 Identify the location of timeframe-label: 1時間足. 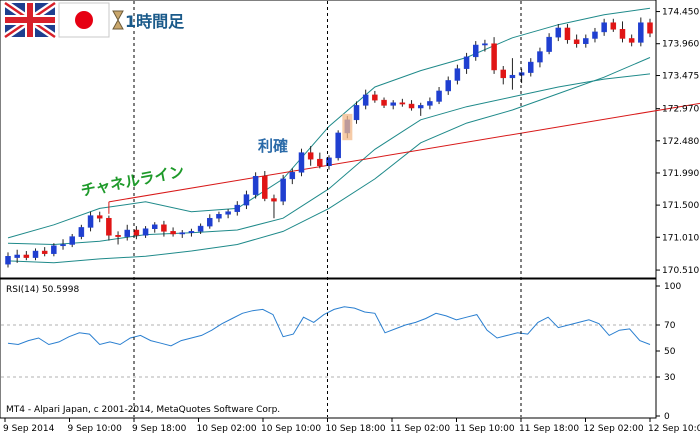
(155, 21).